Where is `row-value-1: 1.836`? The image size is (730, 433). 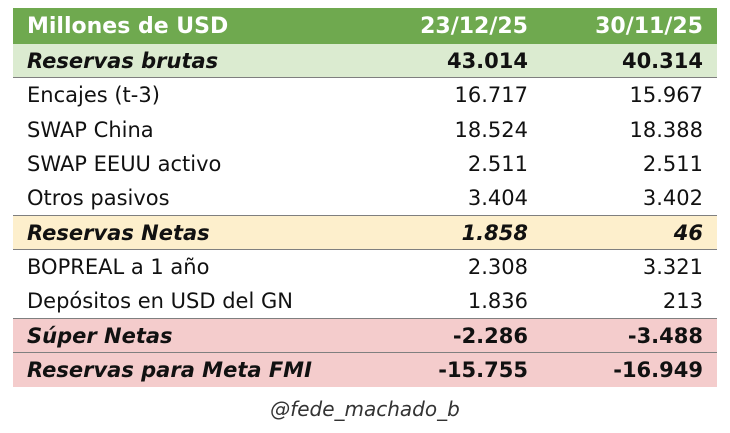
row-value-1: 1.836 is located at coordinates (497, 301).